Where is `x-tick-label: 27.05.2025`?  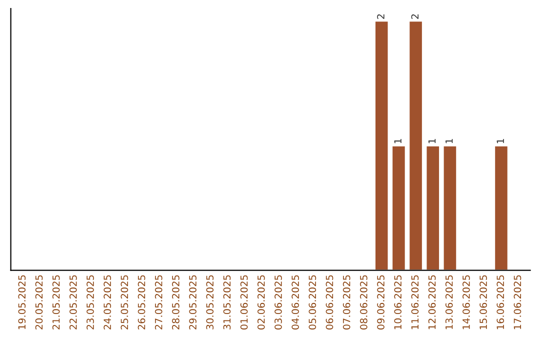 x-tick-label: 27.05.2025 is located at coordinates (158, 302).